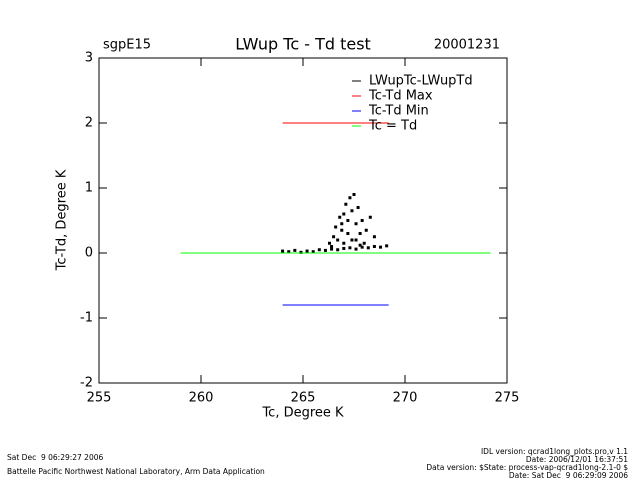 Image resolution: width=640 pixels, height=480 pixels. Describe the element at coordinates (86, 318) in the screenshot. I see `y-tick-label: -1` at that location.